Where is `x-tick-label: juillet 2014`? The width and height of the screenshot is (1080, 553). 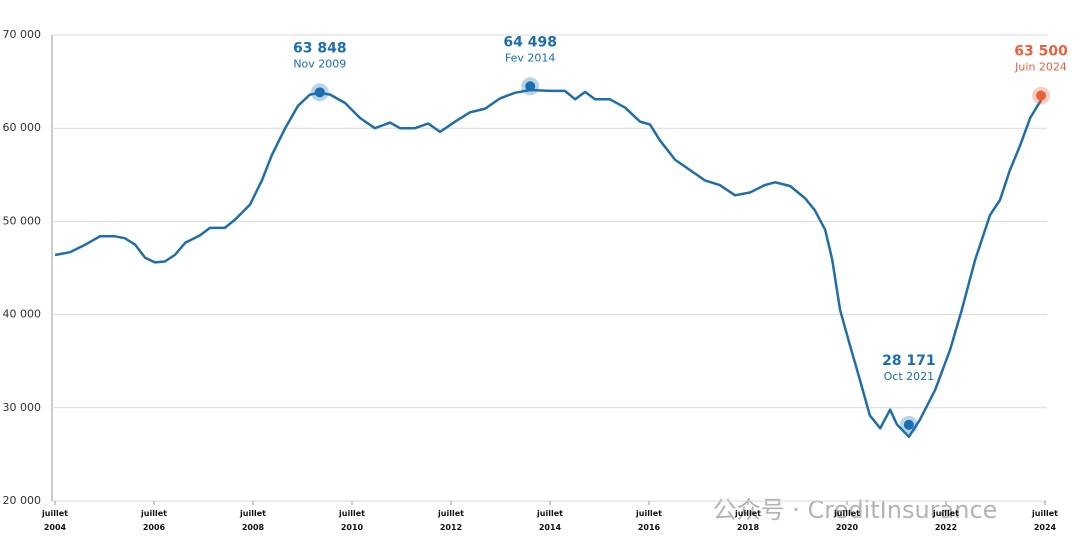
x-tick-label: juillet 2014 is located at coordinates (549, 520).